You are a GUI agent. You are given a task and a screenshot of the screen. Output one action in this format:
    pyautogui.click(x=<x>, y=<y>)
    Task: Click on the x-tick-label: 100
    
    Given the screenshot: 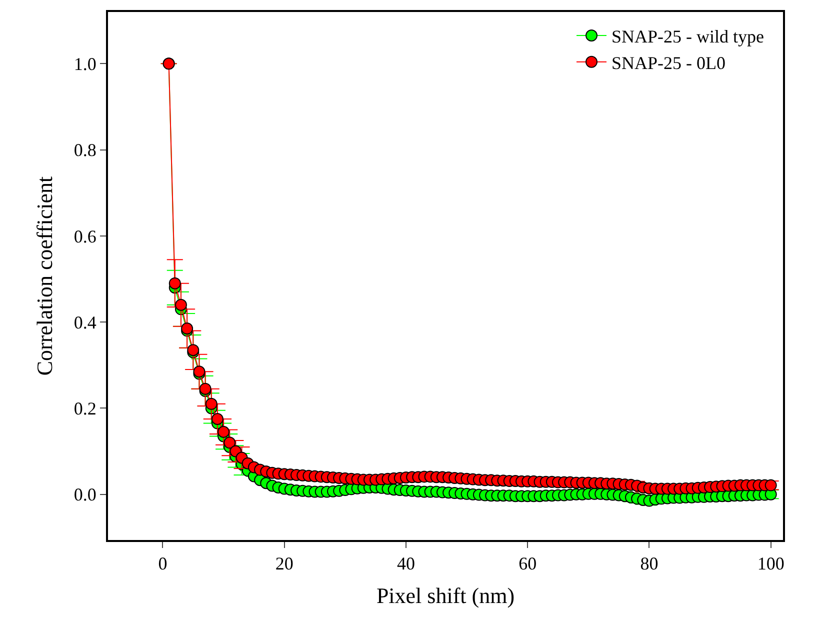 What is the action you would take?
    pyautogui.click(x=770, y=564)
    